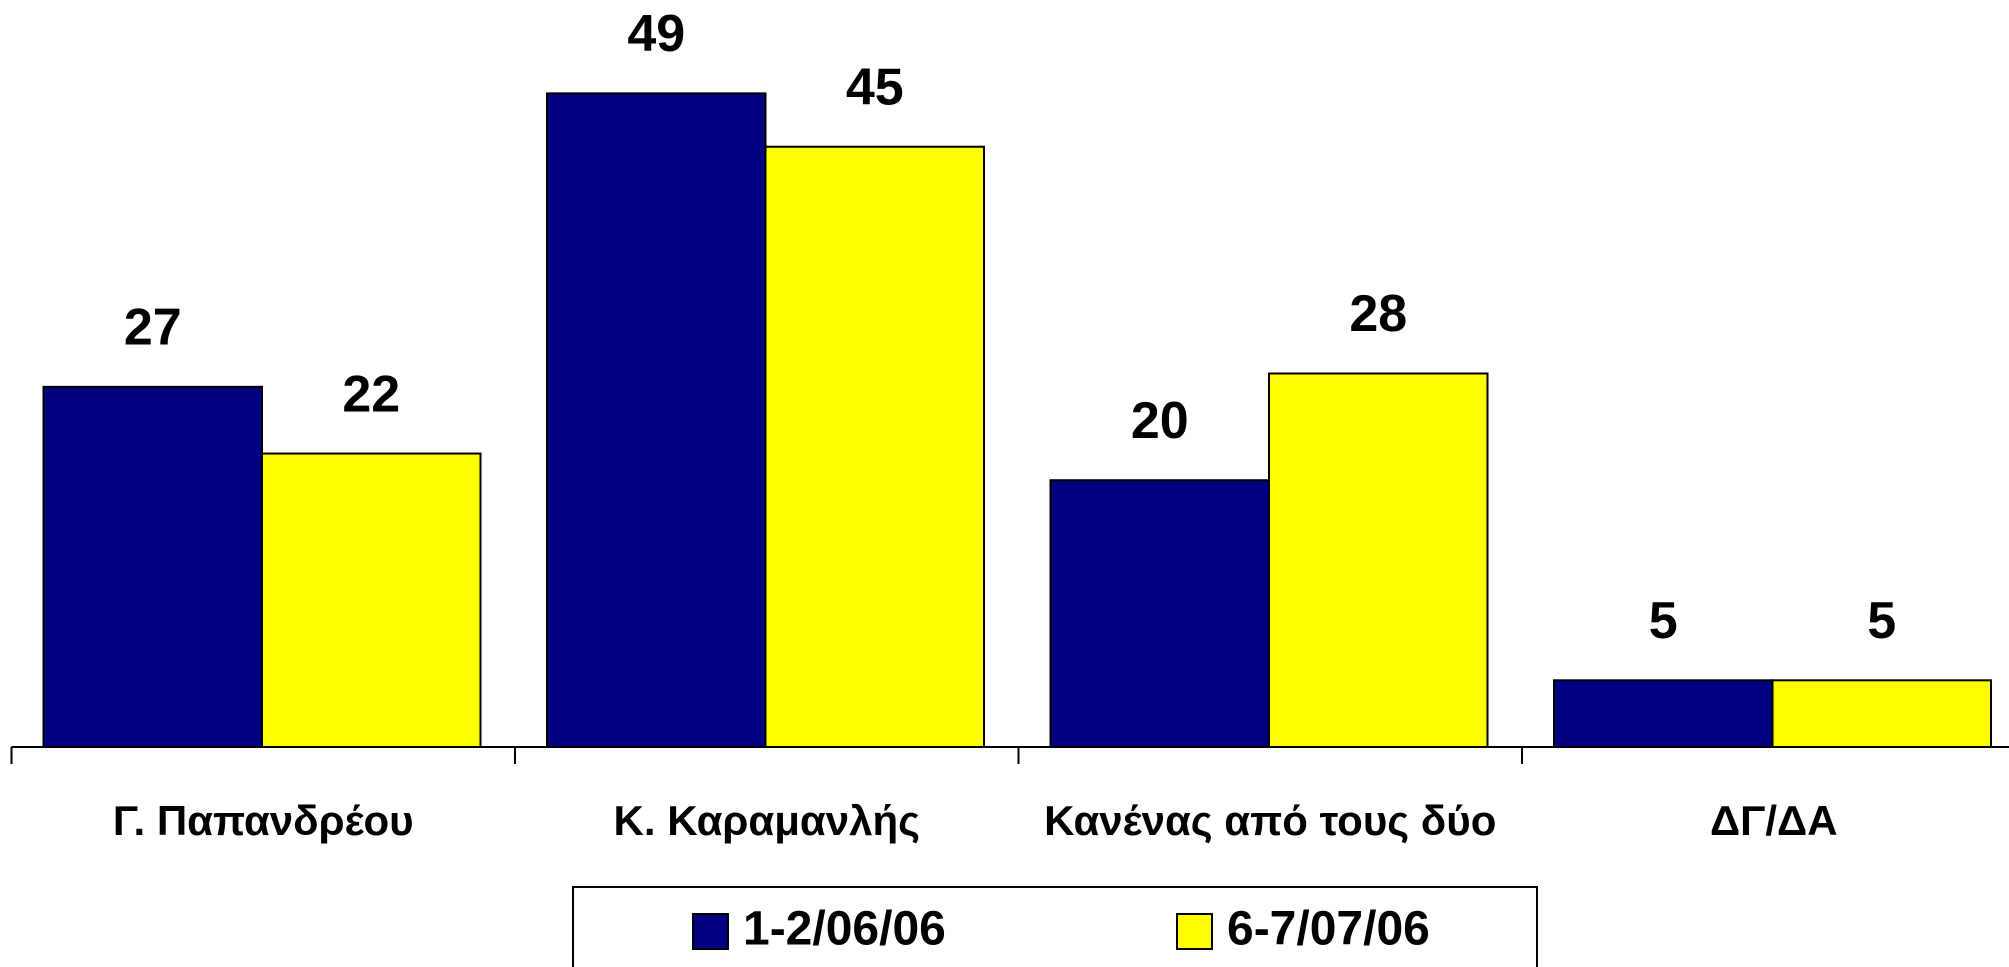 This screenshot has height=967, width=2009. What do you see at coordinates (844, 929) in the screenshot?
I see `legend-label: 1-2/06/06` at bounding box center [844, 929].